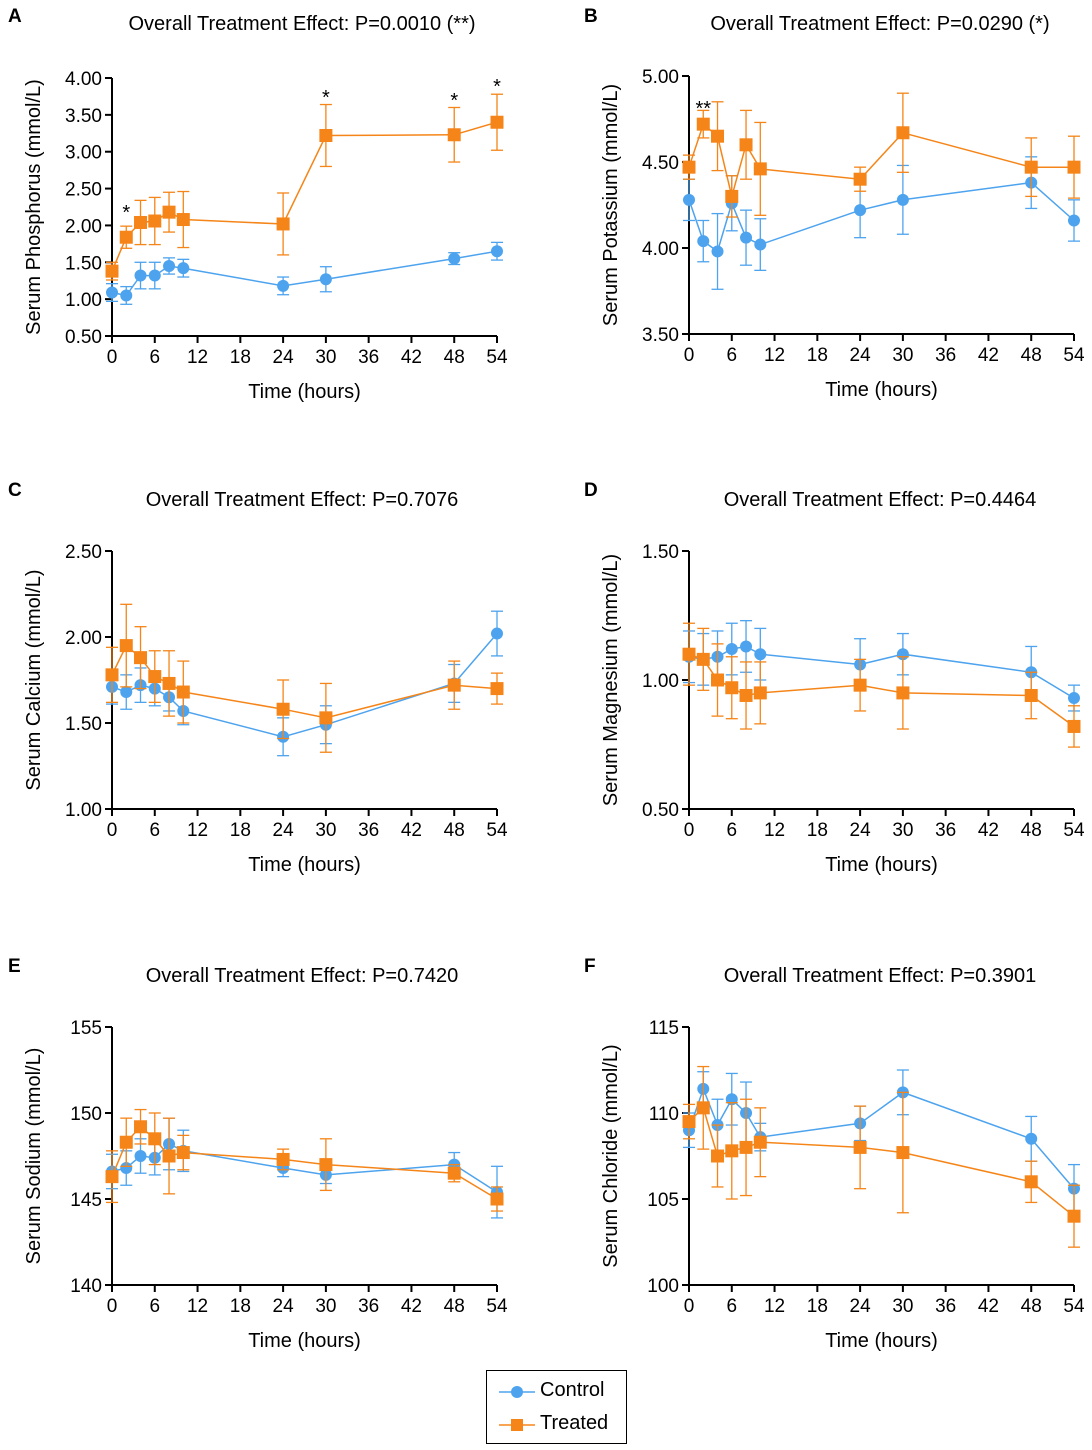 The width and height of the screenshot is (1092, 1450). Describe the element at coordinates (197, 830) in the screenshot. I see `x-tick-label: 12` at that location.